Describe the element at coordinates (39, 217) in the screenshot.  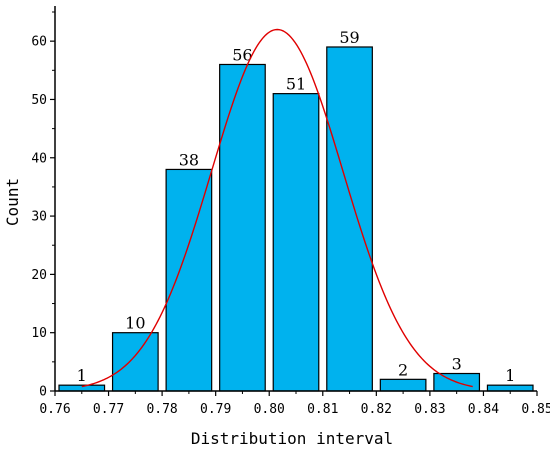
I see `y-tick-label: 30` at that location.